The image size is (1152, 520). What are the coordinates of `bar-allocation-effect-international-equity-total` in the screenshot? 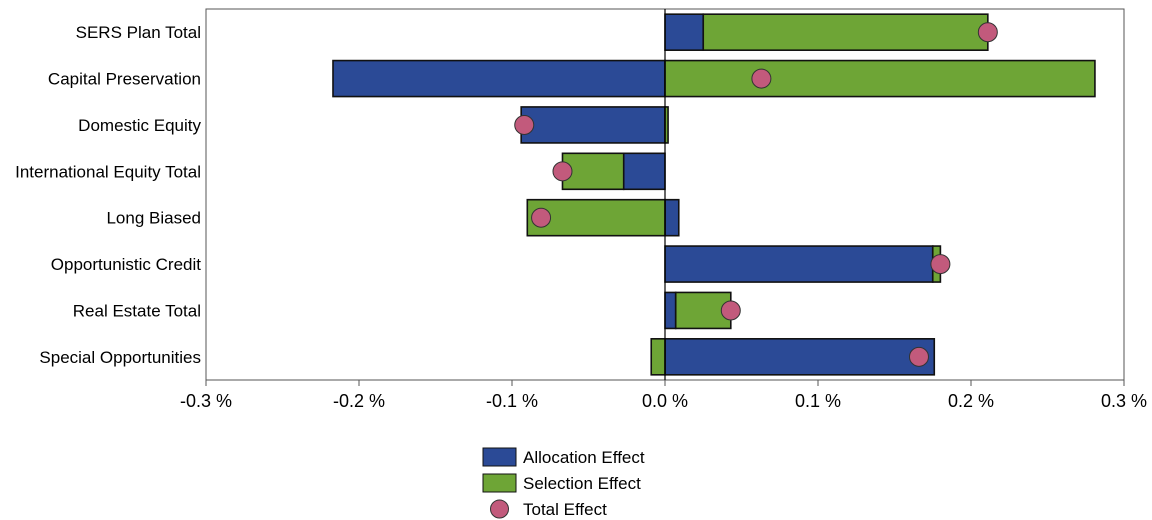 It's located at (644, 171).